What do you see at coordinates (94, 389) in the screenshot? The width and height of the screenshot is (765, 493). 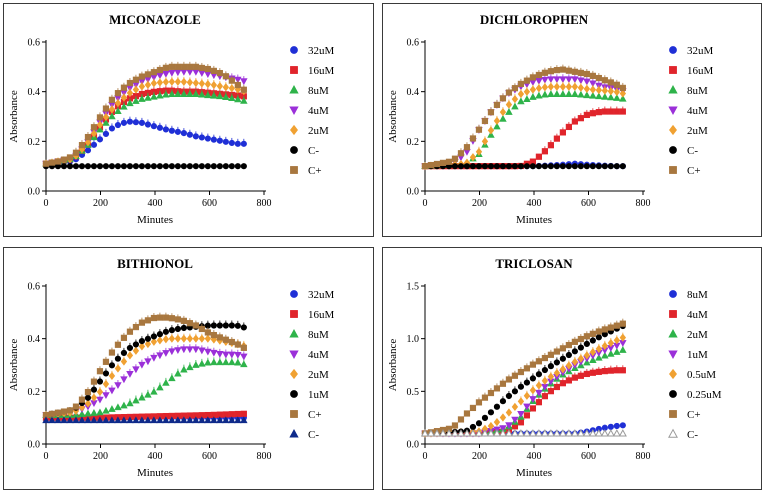 I see `bithionol-point-1um` at bounding box center [94, 389].